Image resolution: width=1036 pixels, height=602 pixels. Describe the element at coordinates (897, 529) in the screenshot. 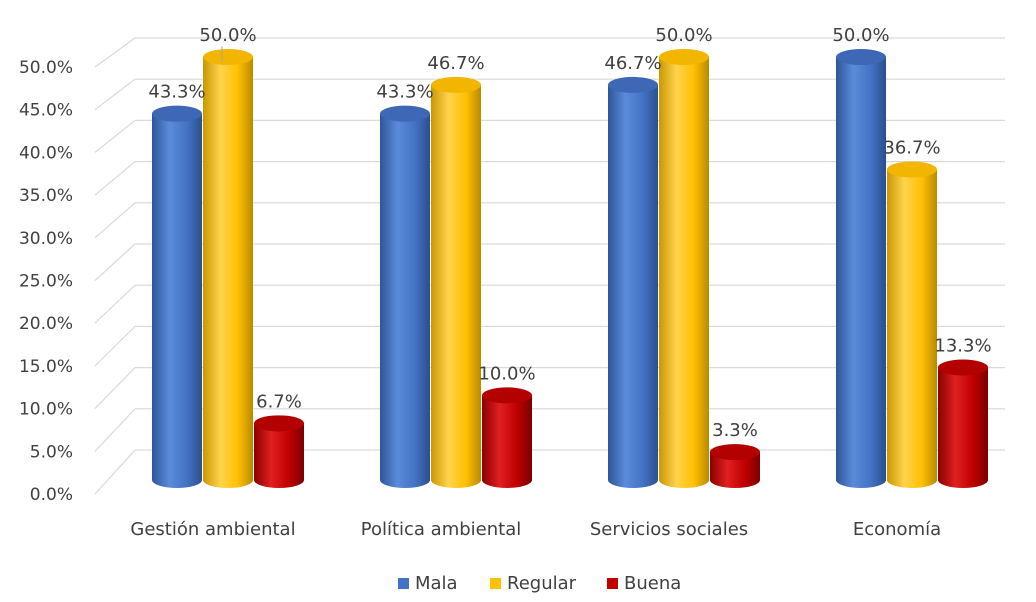

I see `category-label: Economía` at that location.